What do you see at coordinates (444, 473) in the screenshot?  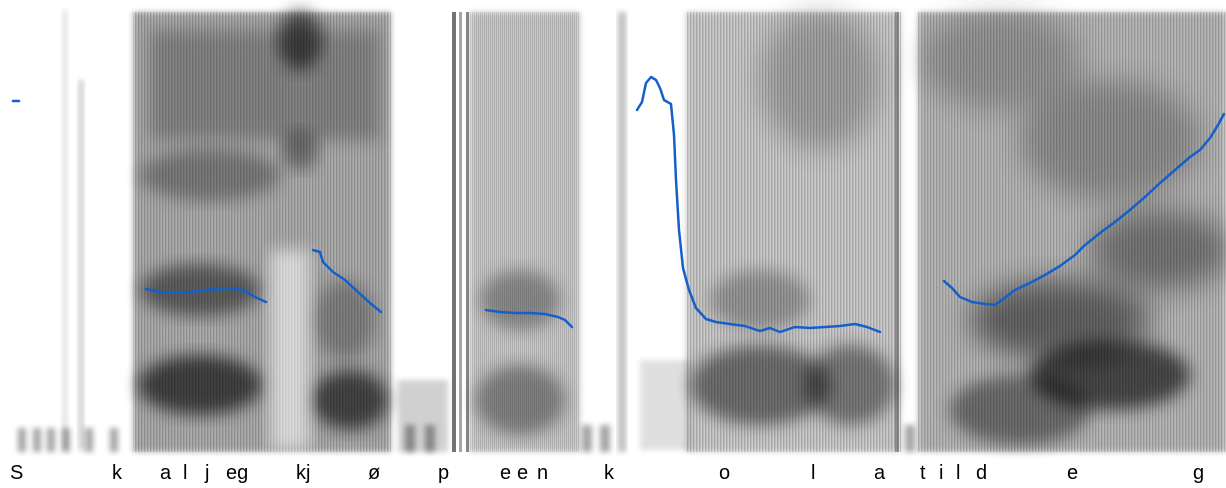 I see `segment-label: p` at bounding box center [444, 473].